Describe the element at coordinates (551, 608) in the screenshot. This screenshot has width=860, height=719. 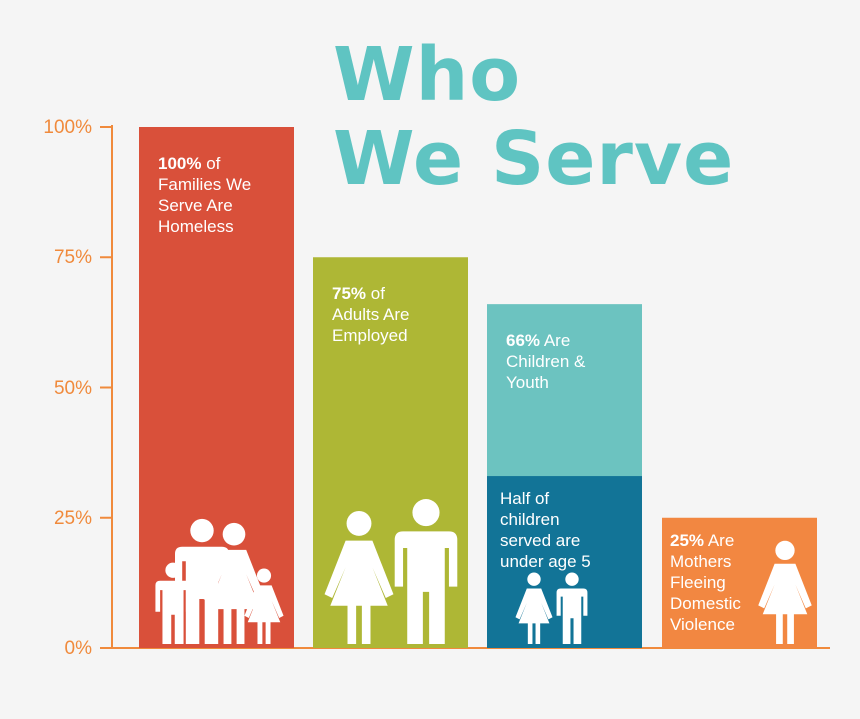
I see `children-icon` at that location.